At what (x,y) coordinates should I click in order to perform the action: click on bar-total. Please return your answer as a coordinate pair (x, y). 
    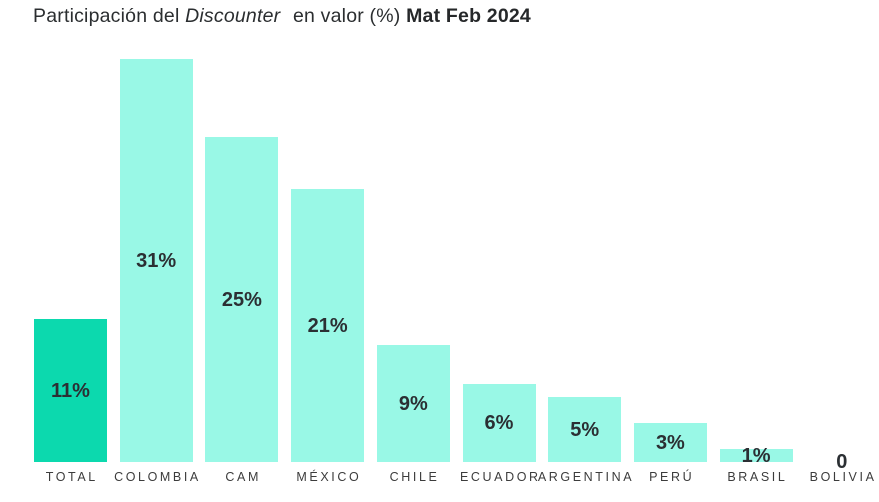
    Looking at the image, I should click on (70, 390).